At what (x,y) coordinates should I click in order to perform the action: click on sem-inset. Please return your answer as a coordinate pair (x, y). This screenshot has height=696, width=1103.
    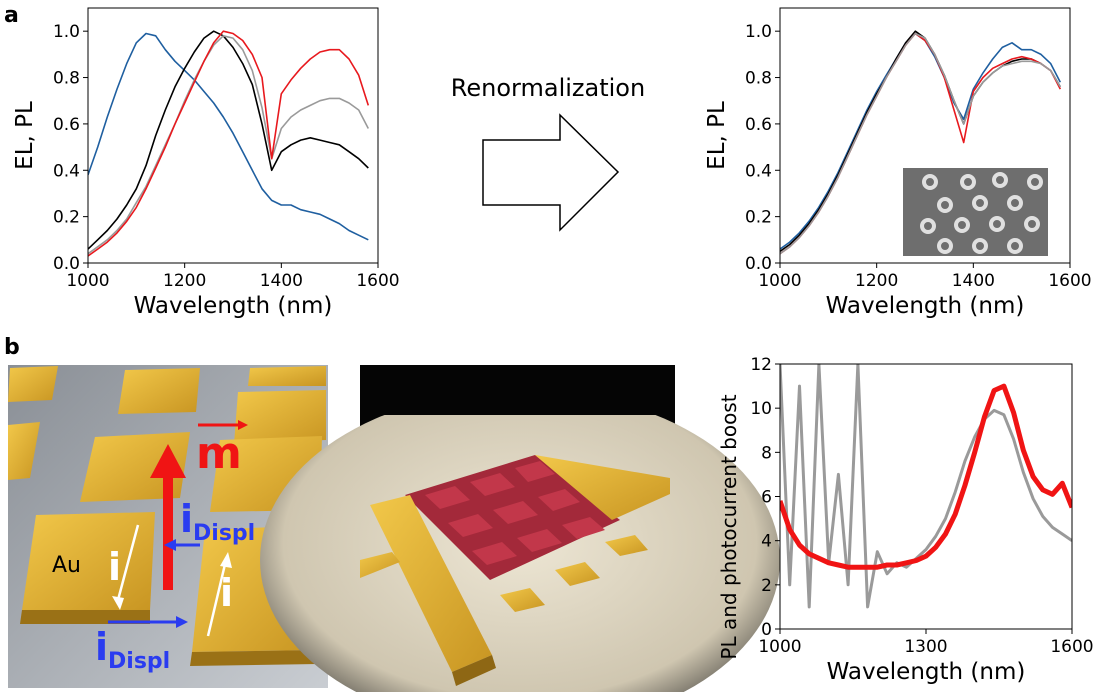
    Looking at the image, I should click on (975, 212).